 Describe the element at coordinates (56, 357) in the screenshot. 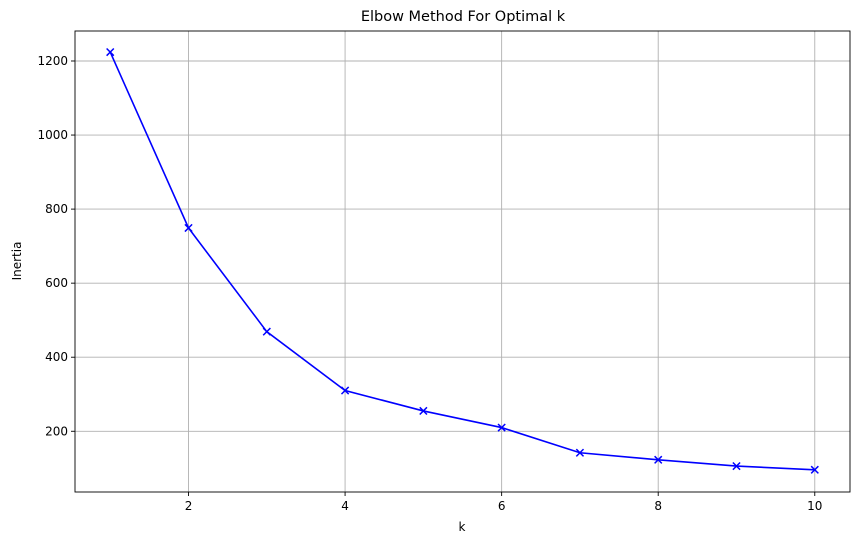

I see `y-tick-label: 400` at that location.